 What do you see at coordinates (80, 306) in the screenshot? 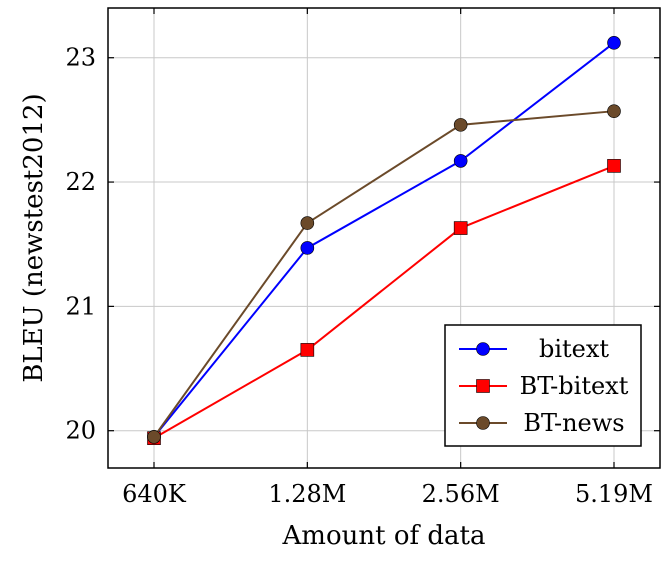
I see `y-tick-label: 21` at bounding box center [80, 306].